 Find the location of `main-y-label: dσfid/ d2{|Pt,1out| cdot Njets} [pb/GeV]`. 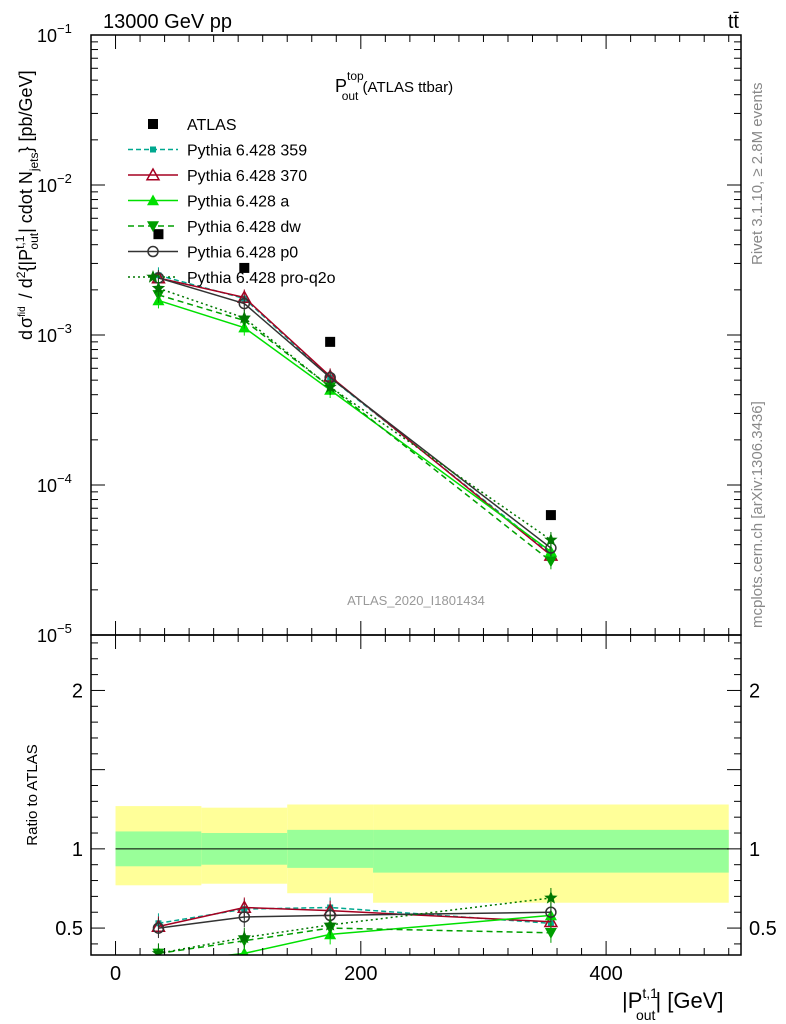

main-y-label: dσfid/ d2{|Pt,1out| cdot Njets} [pb/GeV] is located at coordinates (27, 205).